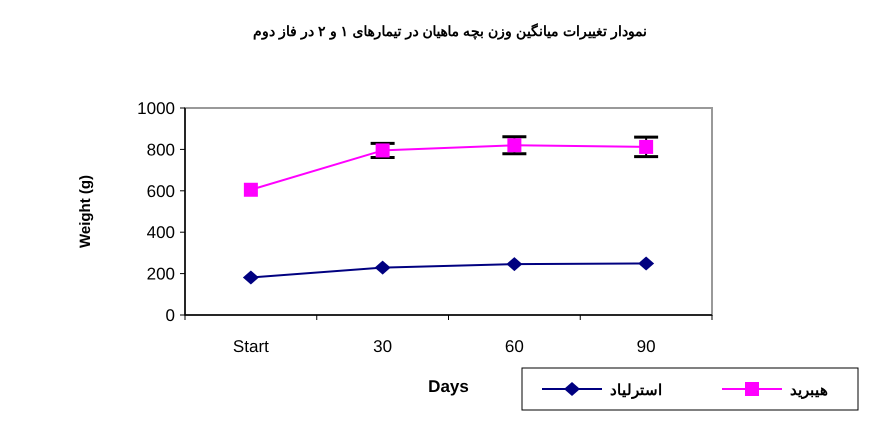 The image size is (870, 425). I want to click on x-axis-title: Days, so click(448, 386).